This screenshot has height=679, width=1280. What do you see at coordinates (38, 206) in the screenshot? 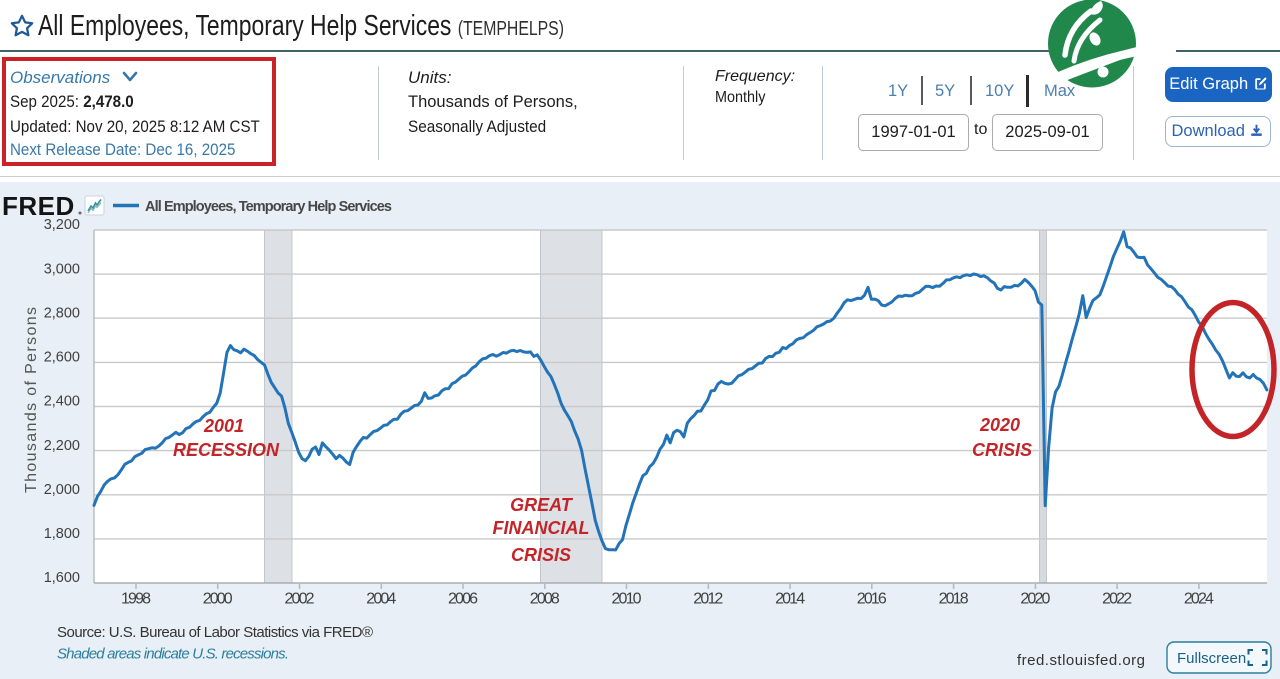
I see `svg-text: FRED` at bounding box center [38, 206].